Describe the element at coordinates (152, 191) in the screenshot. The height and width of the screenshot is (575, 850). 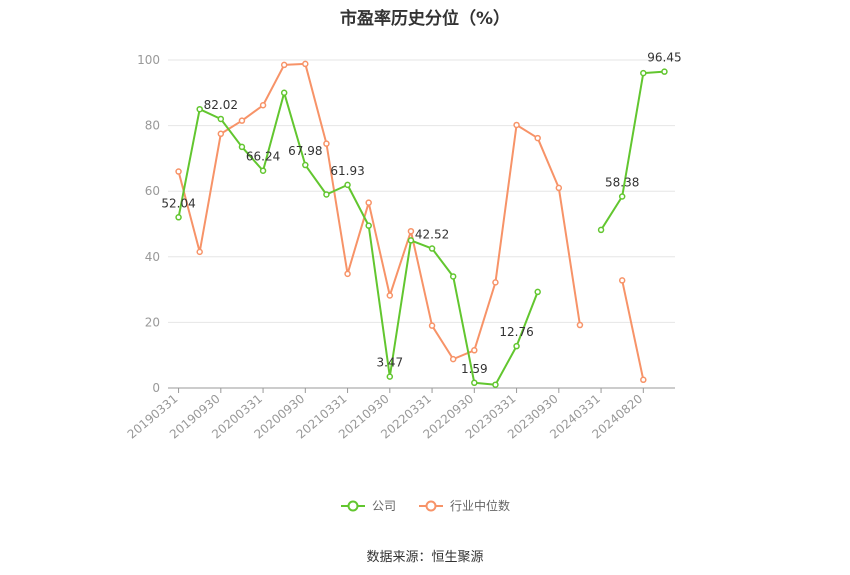
I see `y-tick-label: 60` at that location.